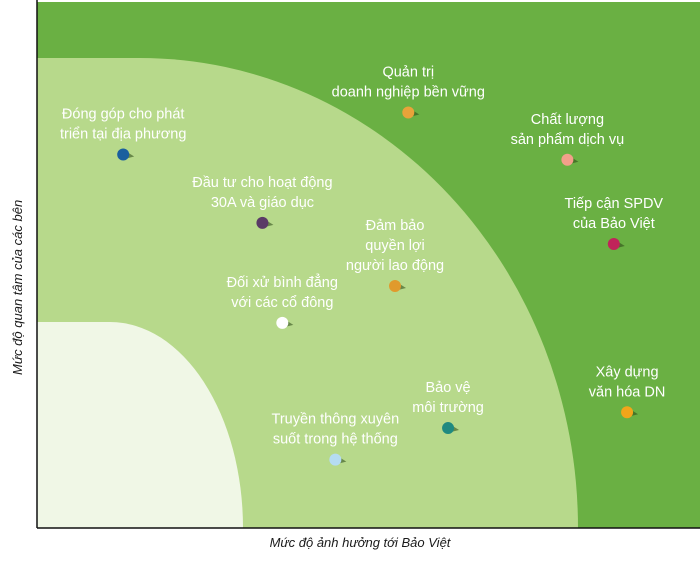  I want to click on zone-low, so click(140, 425).